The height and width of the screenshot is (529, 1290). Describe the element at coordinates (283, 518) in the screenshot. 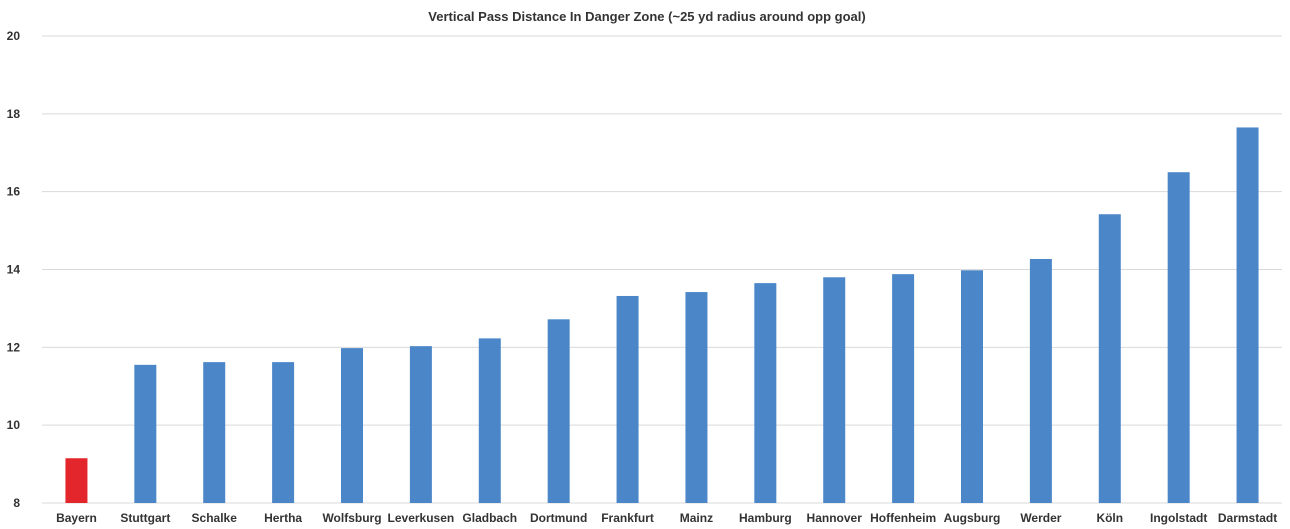

I see `x-tick-label: Hertha` at that location.